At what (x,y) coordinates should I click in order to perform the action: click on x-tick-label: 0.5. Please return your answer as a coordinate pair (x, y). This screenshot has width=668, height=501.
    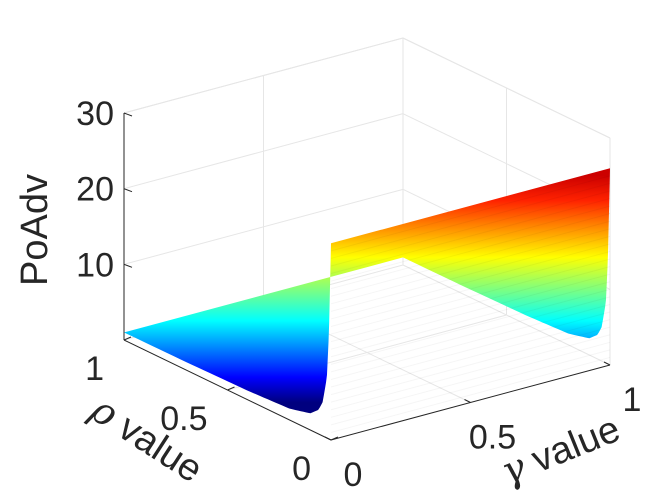
    Looking at the image, I should click on (492, 438).